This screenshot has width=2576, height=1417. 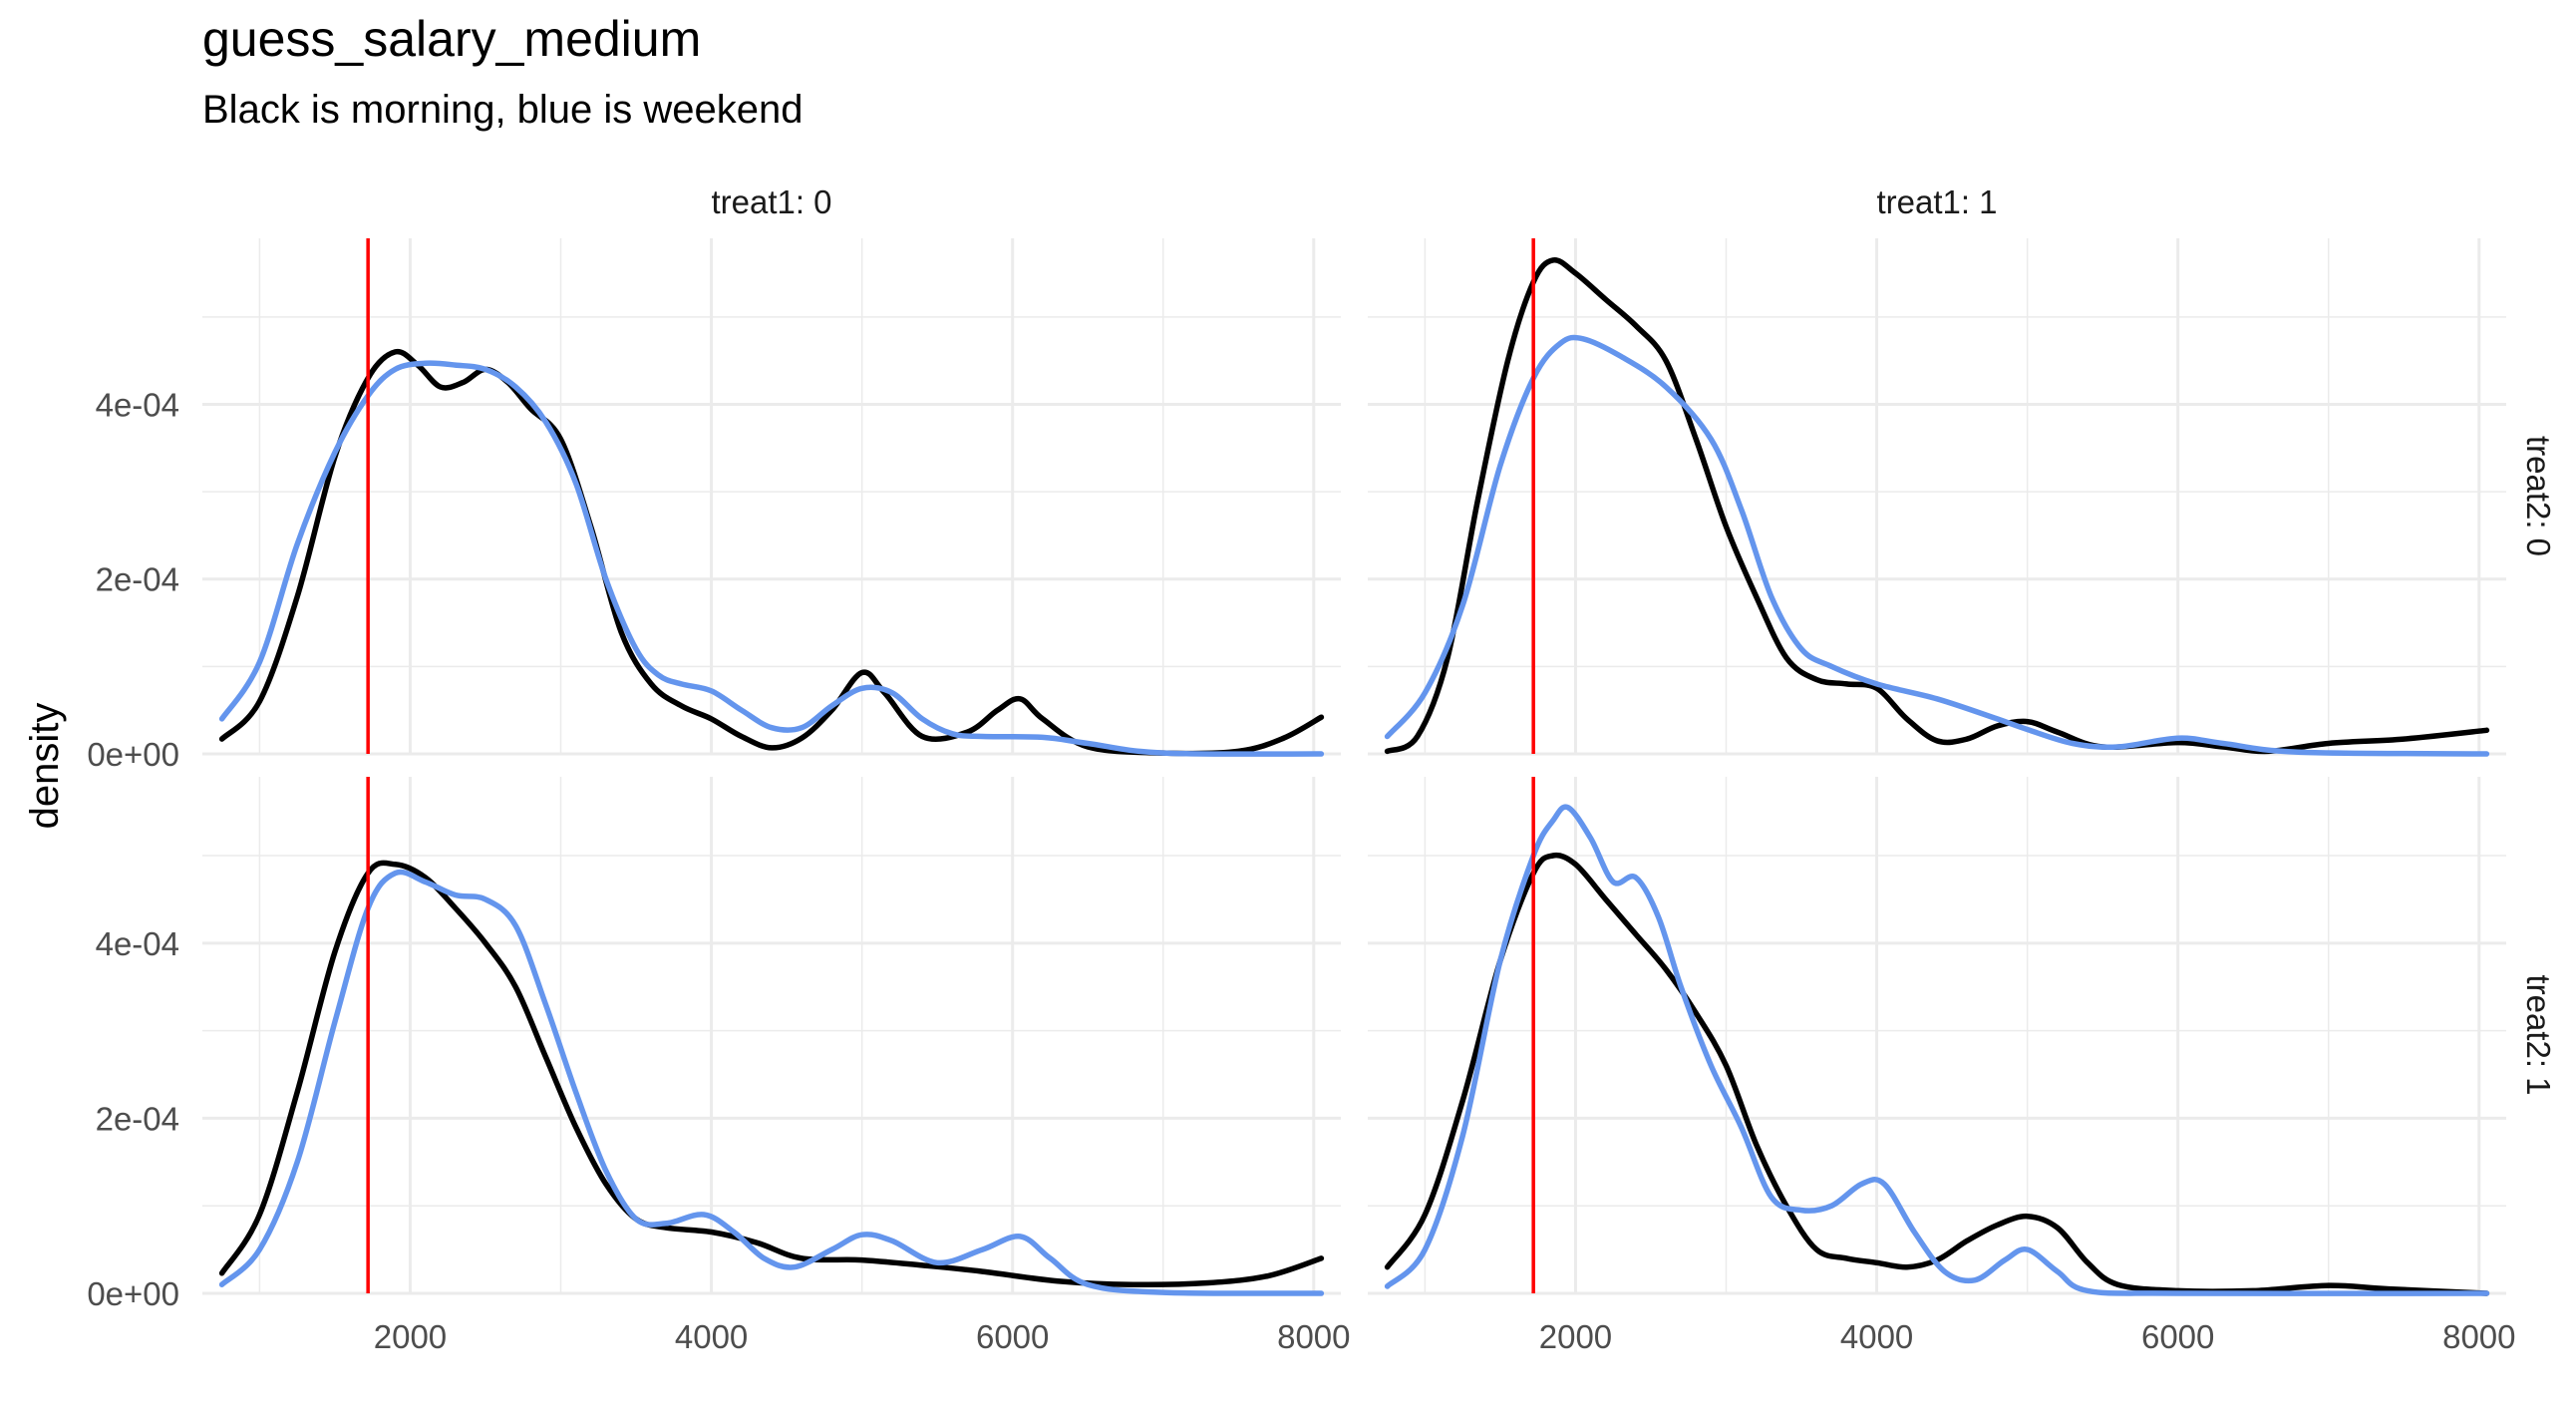 What do you see at coordinates (2538, 496) in the screenshot?
I see `facet-label-row: treat2: 0` at bounding box center [2538, 496].